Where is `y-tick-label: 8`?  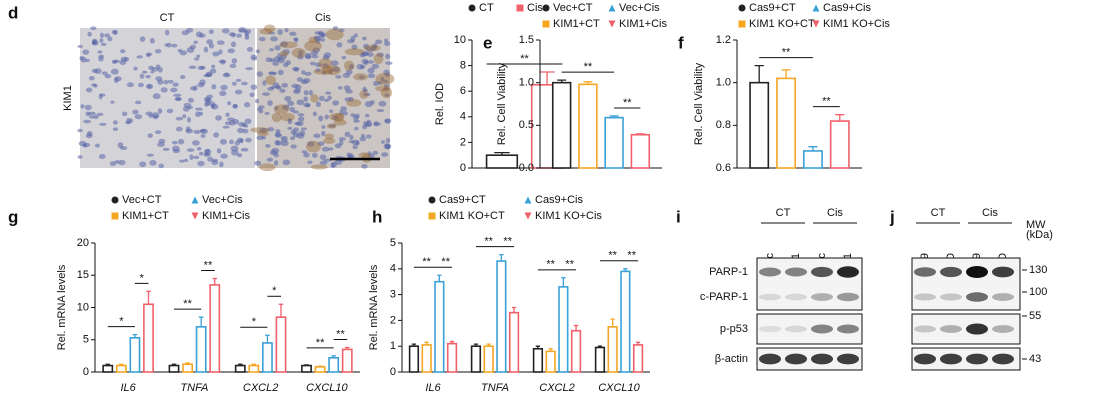 y-tick-label: 8 is located at coordinates (463, 66).